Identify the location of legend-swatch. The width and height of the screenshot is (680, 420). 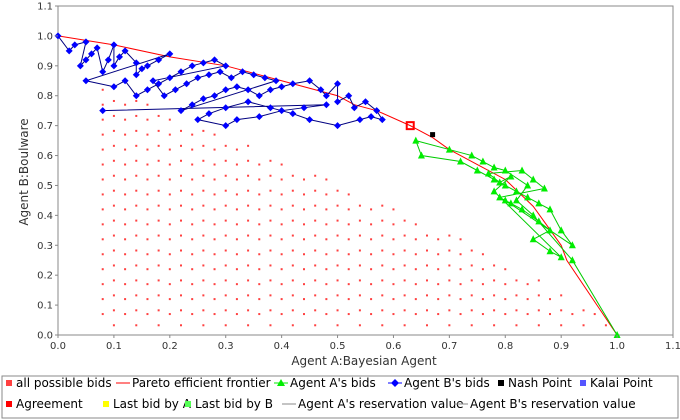
(583, 383).